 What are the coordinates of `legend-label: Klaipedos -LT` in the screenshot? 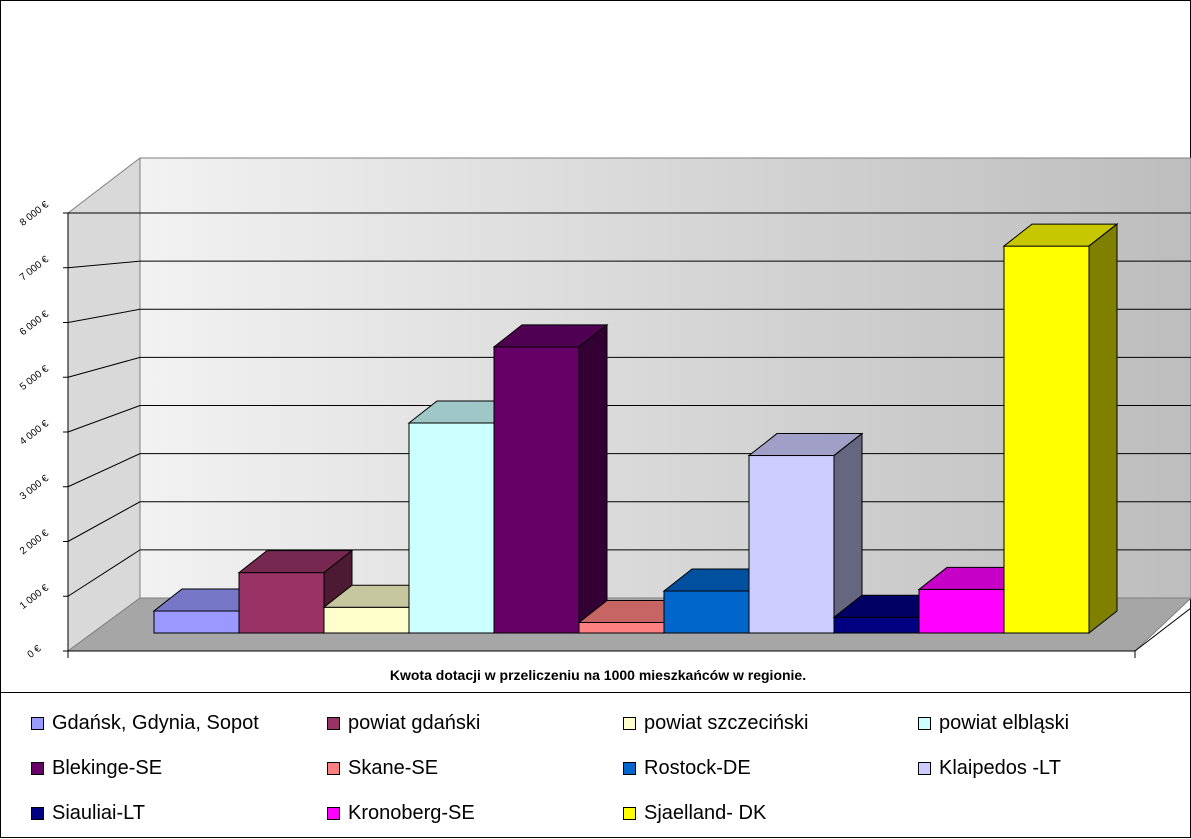 It's located at (1000, 767).